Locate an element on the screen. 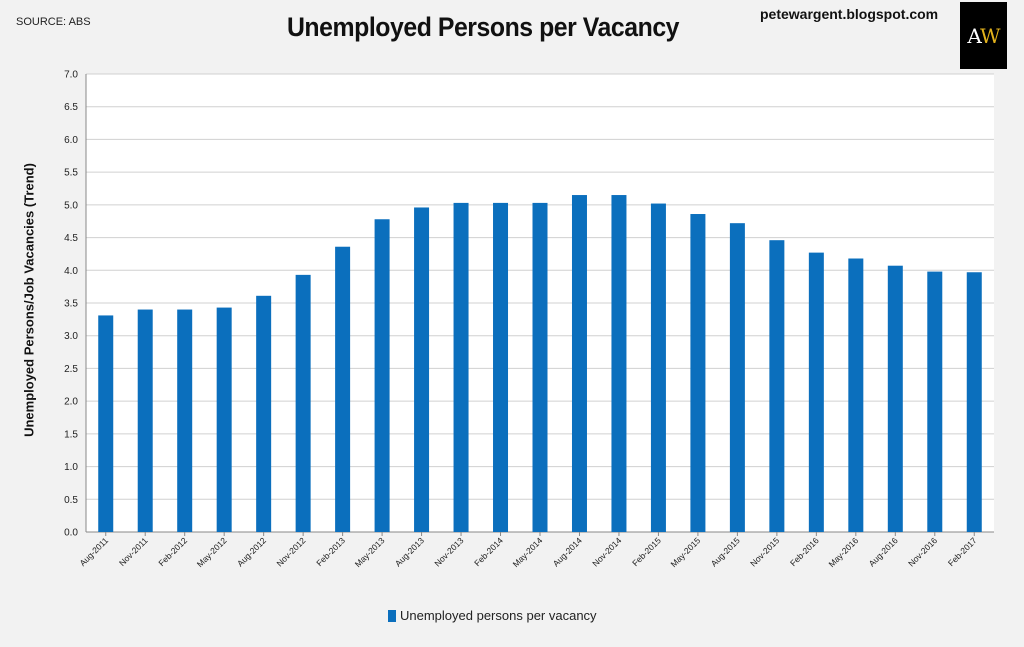 The image size is (1024, 647). logo: AW is located at coordinates (983, 35).